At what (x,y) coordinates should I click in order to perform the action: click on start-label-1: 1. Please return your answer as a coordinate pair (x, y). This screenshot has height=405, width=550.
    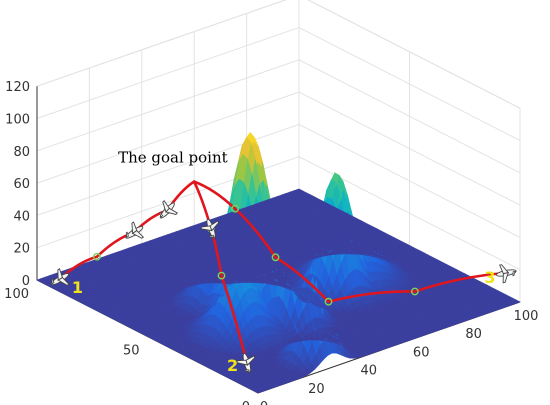
    Looking at the image, I should click on (77, 287).